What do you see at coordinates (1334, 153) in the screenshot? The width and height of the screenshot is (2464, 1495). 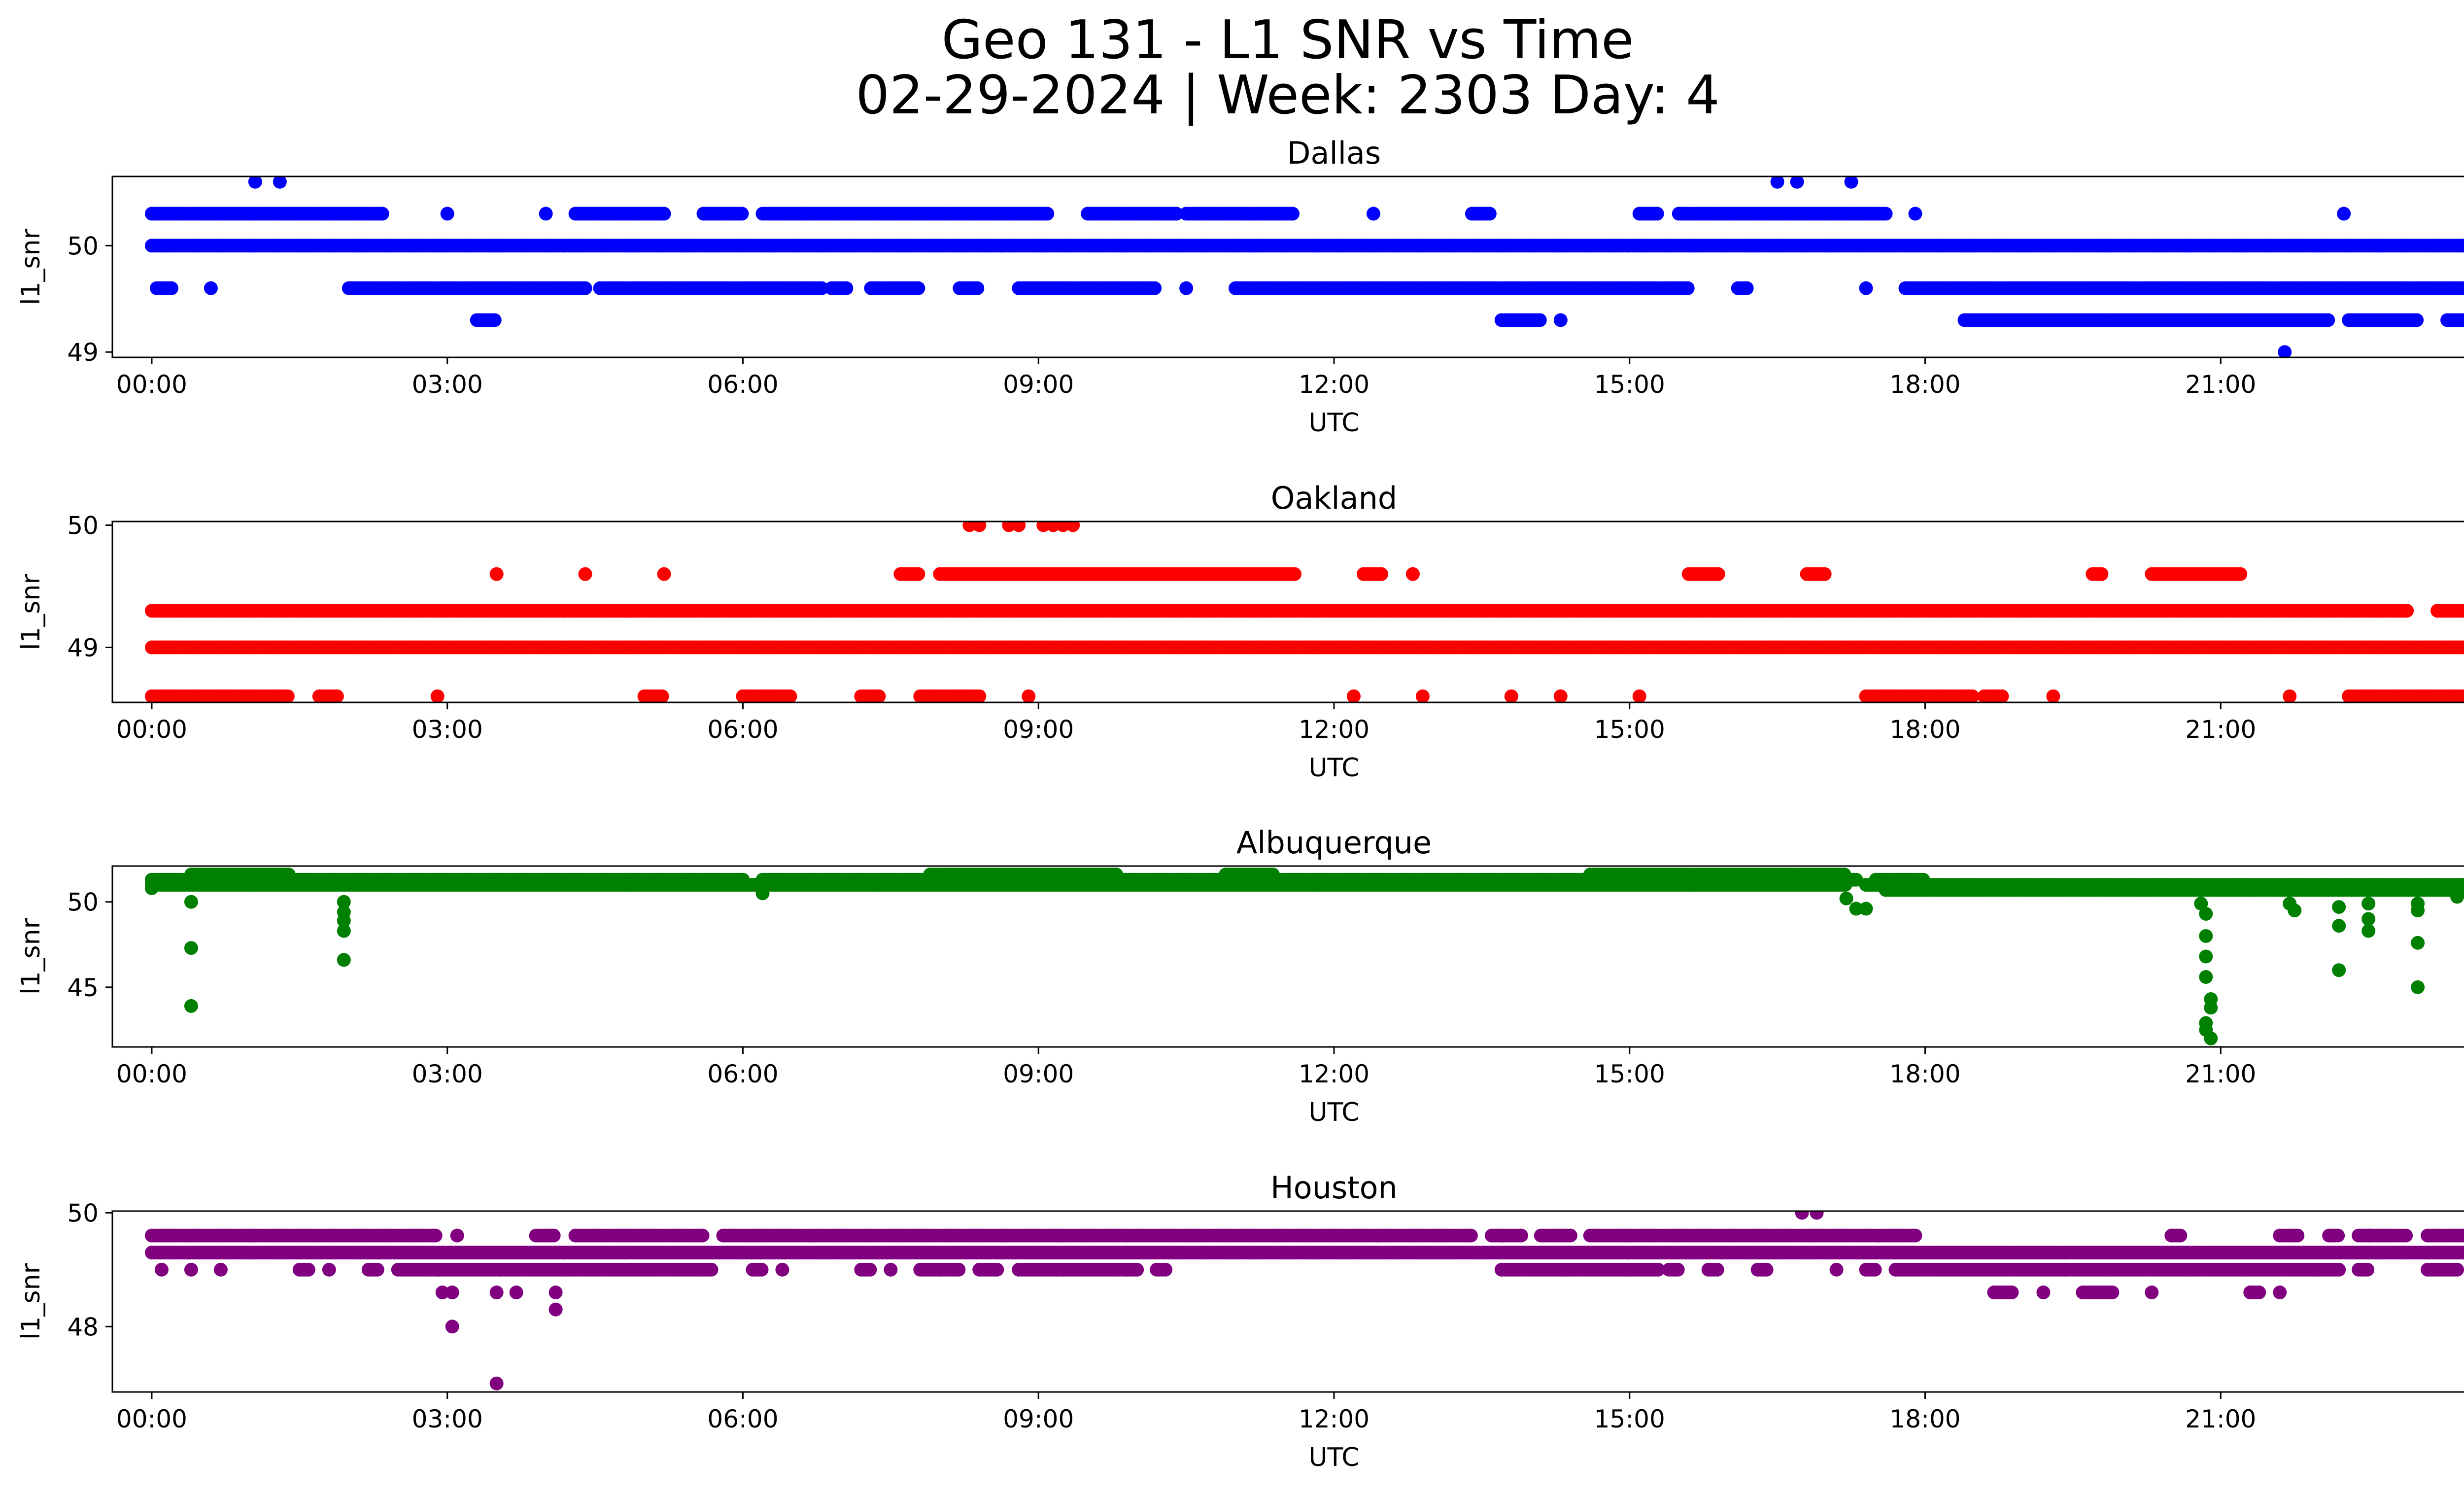 I see `panel-title: Dallas` at bounding box center [1334, 153].